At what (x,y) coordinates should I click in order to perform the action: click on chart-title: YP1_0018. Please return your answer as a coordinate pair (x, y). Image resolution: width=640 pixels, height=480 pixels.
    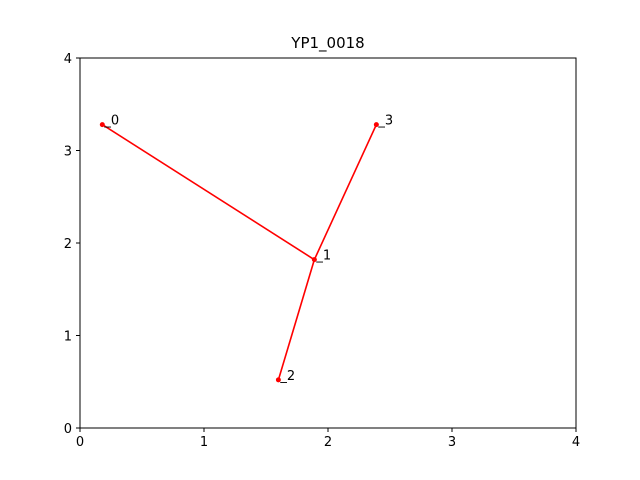
    Looking at the image, I should click on (327, 43).